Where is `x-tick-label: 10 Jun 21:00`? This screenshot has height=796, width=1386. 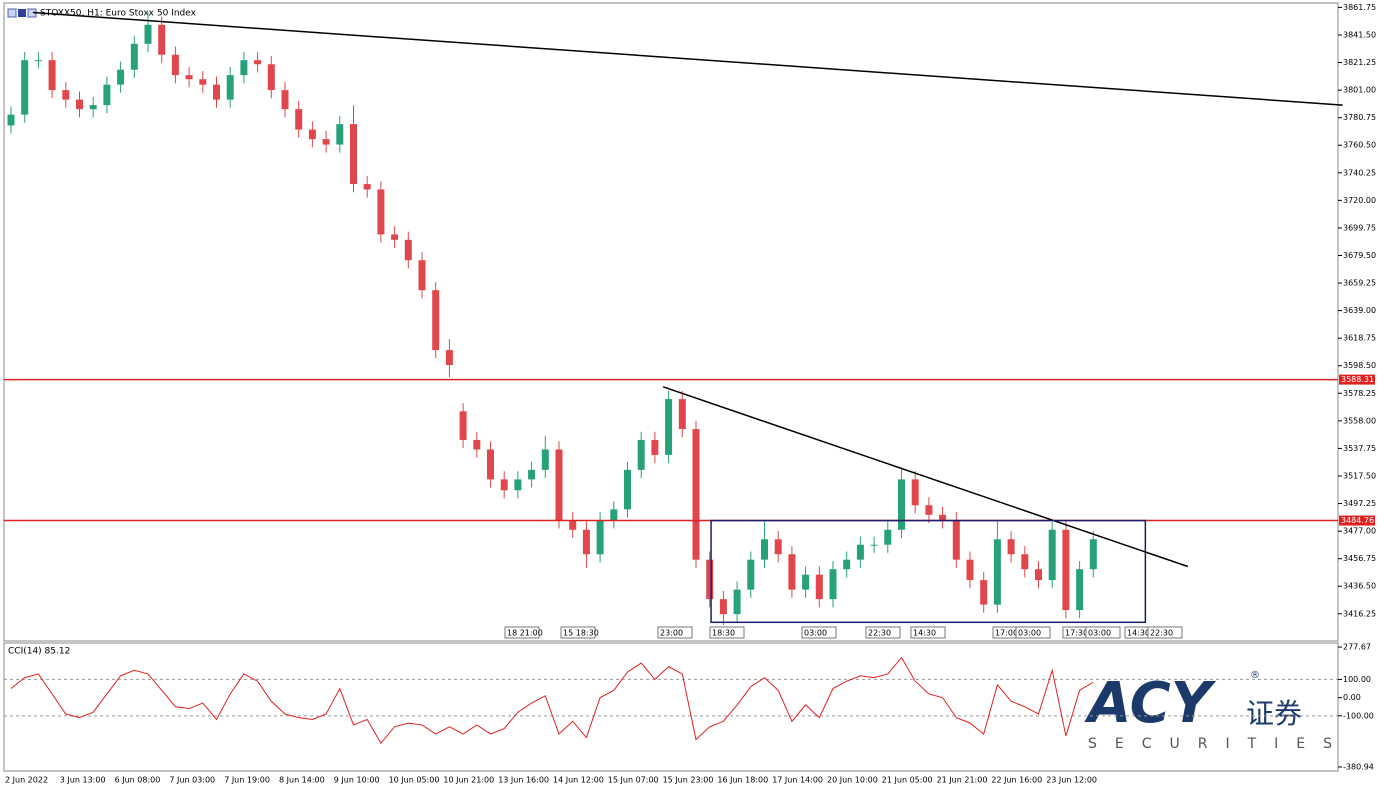
x-tick-label: 10 Jun 21:00 is located at coordinates (468, 780).